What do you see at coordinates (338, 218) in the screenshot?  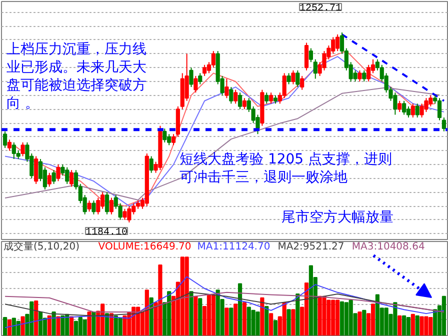 I see `annotation: 尾市空方大幅放量` at bounding box center [338, 218].